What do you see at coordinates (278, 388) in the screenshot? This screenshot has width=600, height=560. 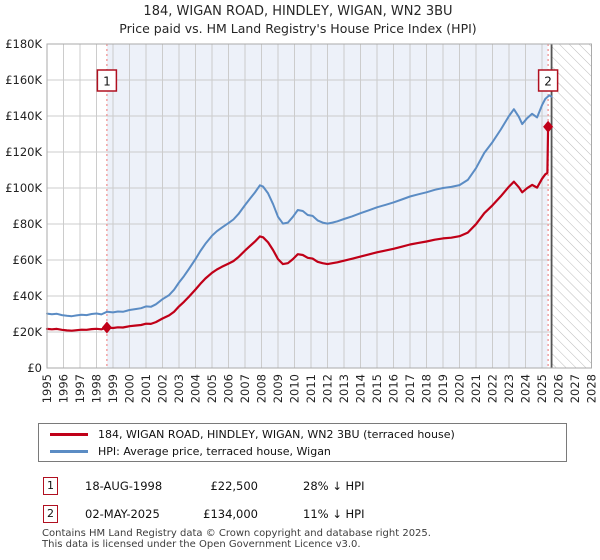 I see `svg-text: 2009` at bounding box center [278, 388].